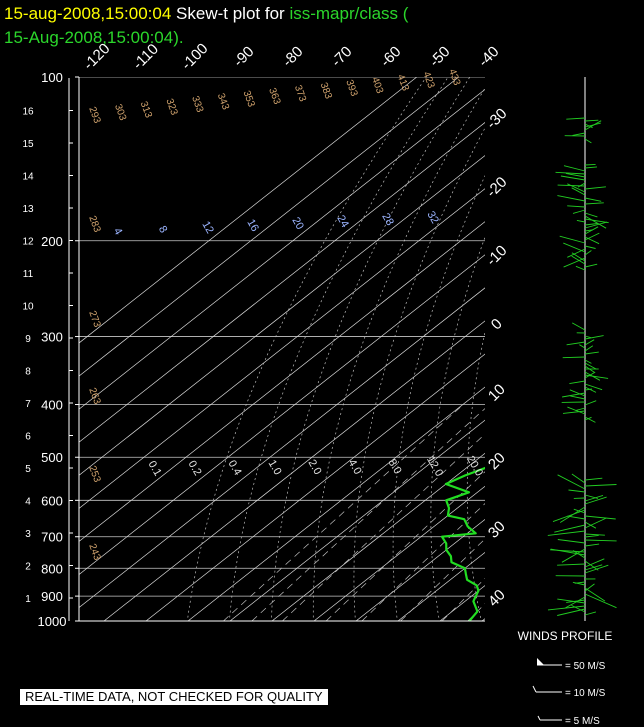  Describe the element at coordinates (146, 57) in the screenshot. I see `isotherm-top-label: -110` at that location.